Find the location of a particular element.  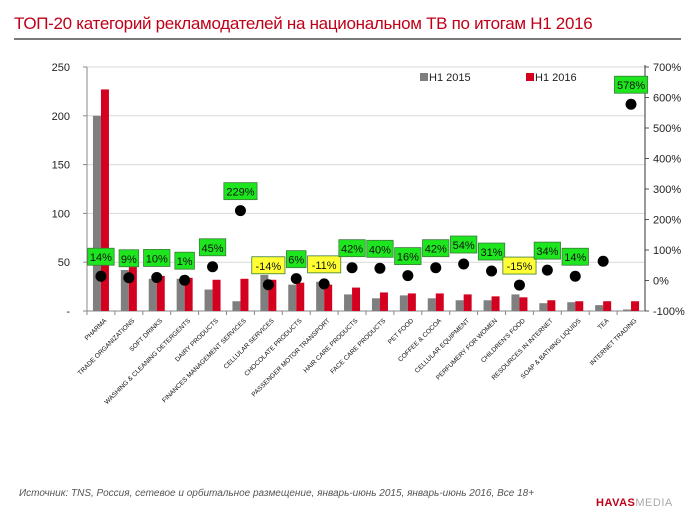

x-category-label: HAIR CARE PRODUCTS is located at coordinates (331, 346).